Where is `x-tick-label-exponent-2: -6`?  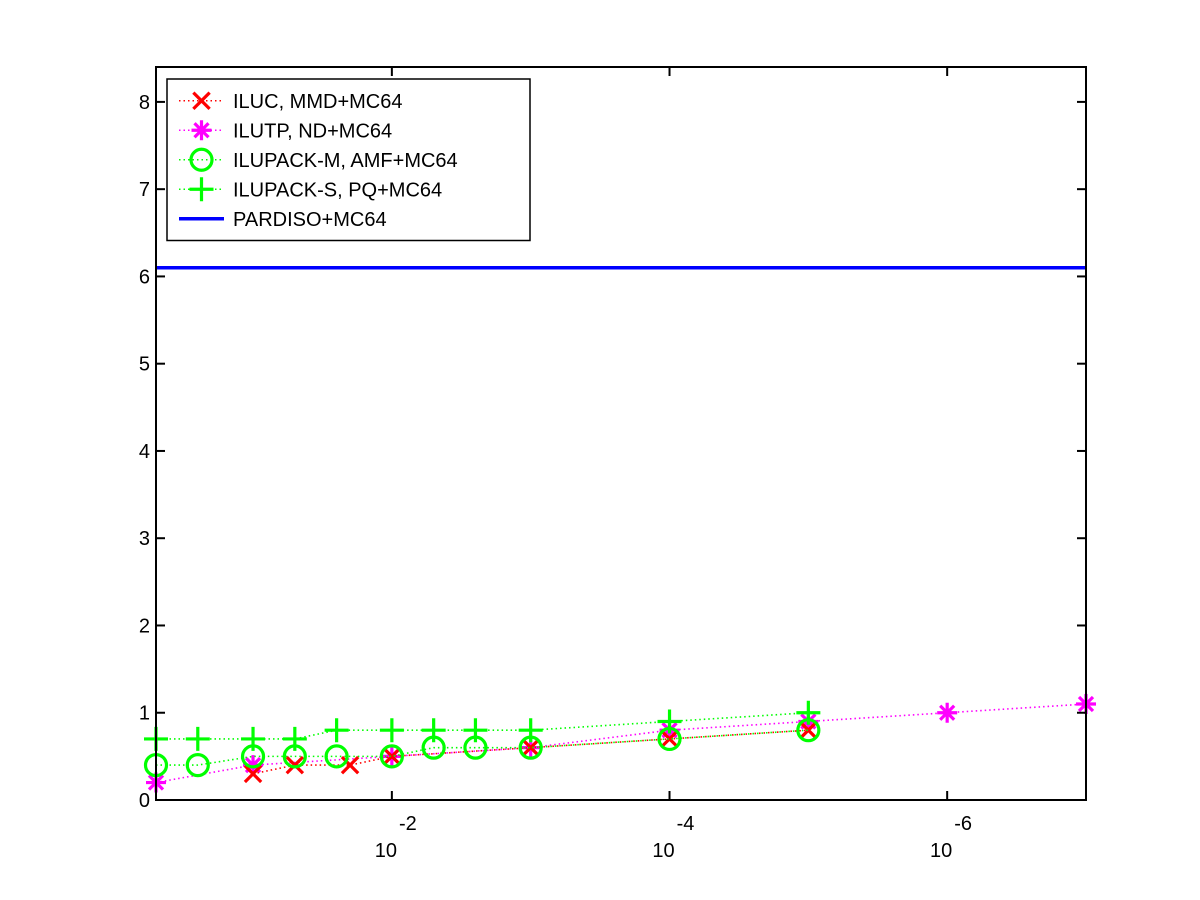
x-tick-label-exponent-2: -6 is located at coordinates (963, 824).